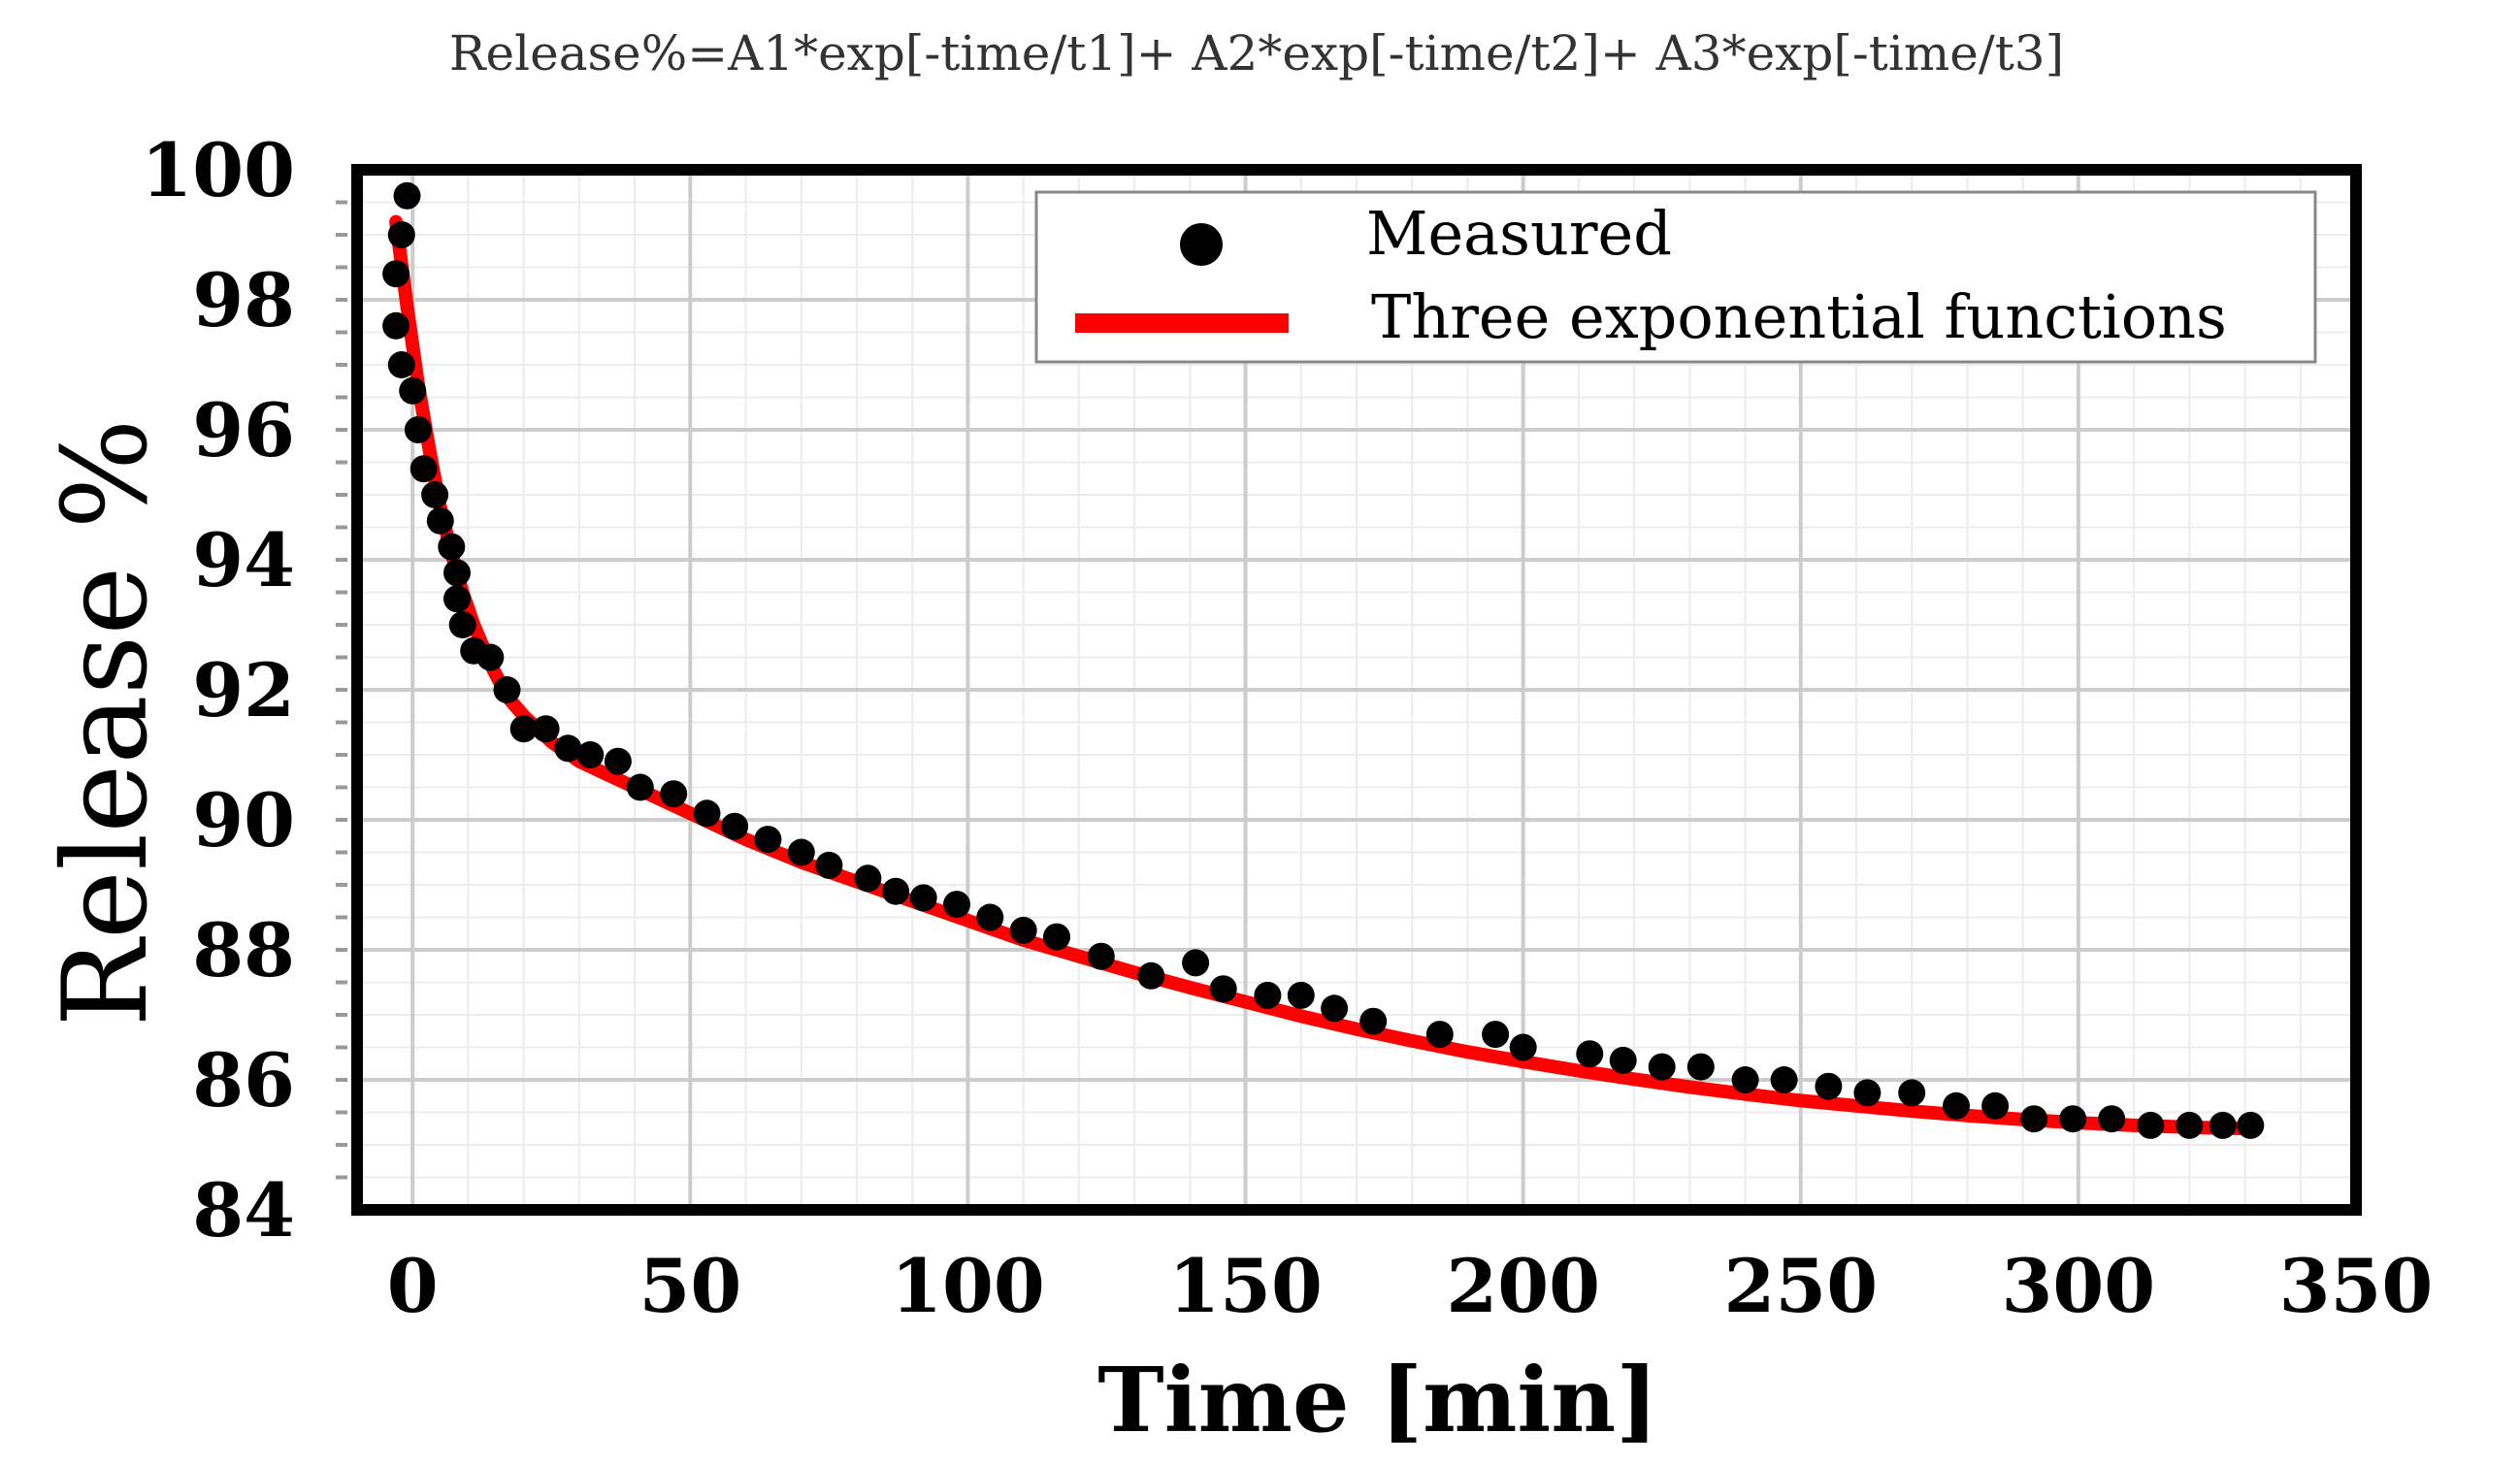  What do you see at coordinates (1201, 245) in the screenshot?
I see `legend-marker-measured` at bounding box center [1201, 245].